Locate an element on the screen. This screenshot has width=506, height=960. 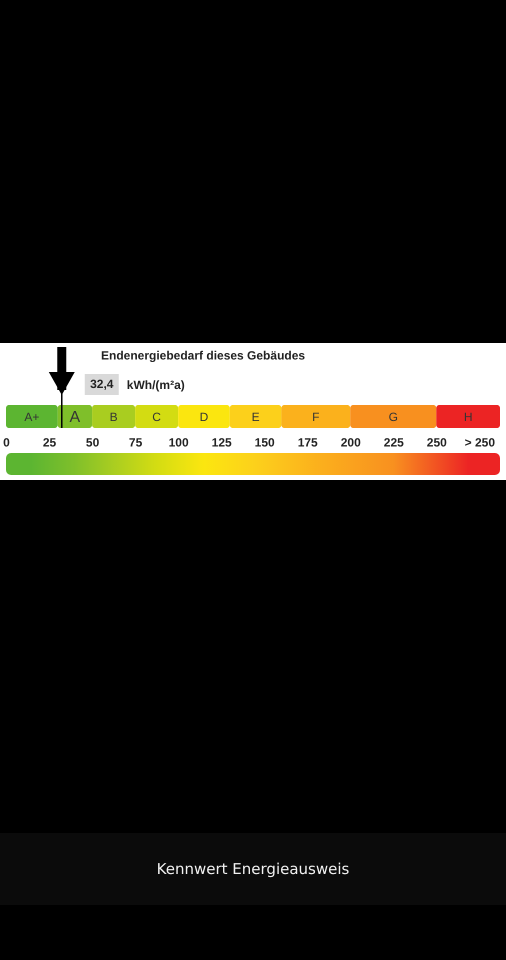
x-tick-label: 225 is located at coordinates (394, 443).